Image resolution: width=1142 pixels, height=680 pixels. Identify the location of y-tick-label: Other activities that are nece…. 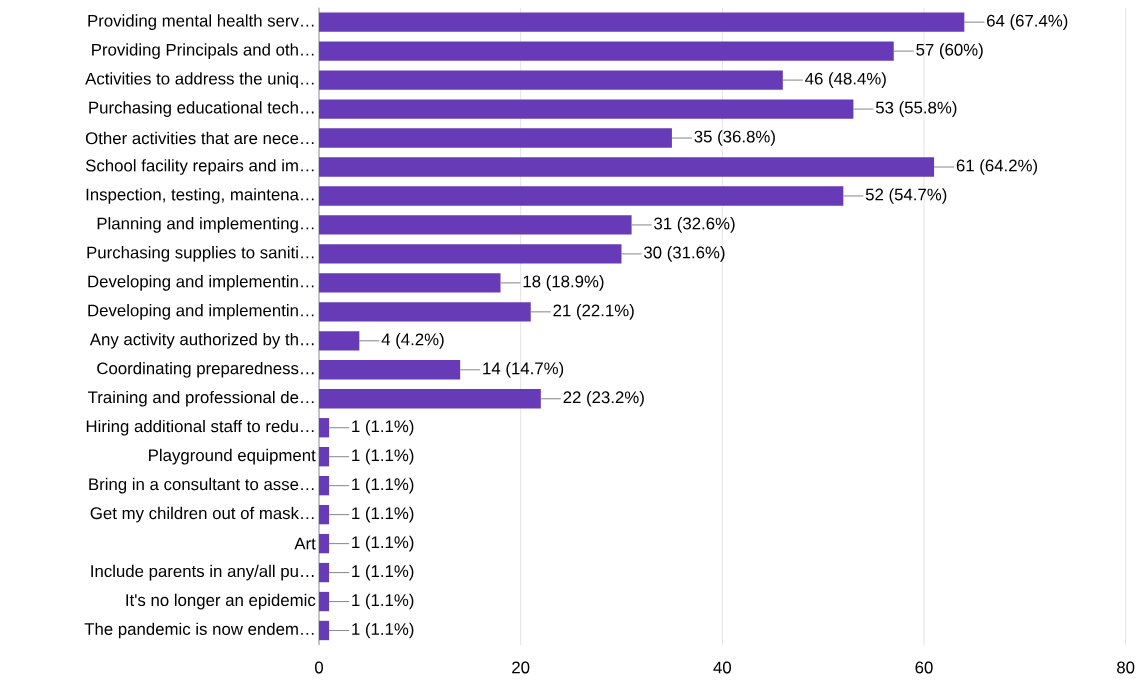
(199, 138).